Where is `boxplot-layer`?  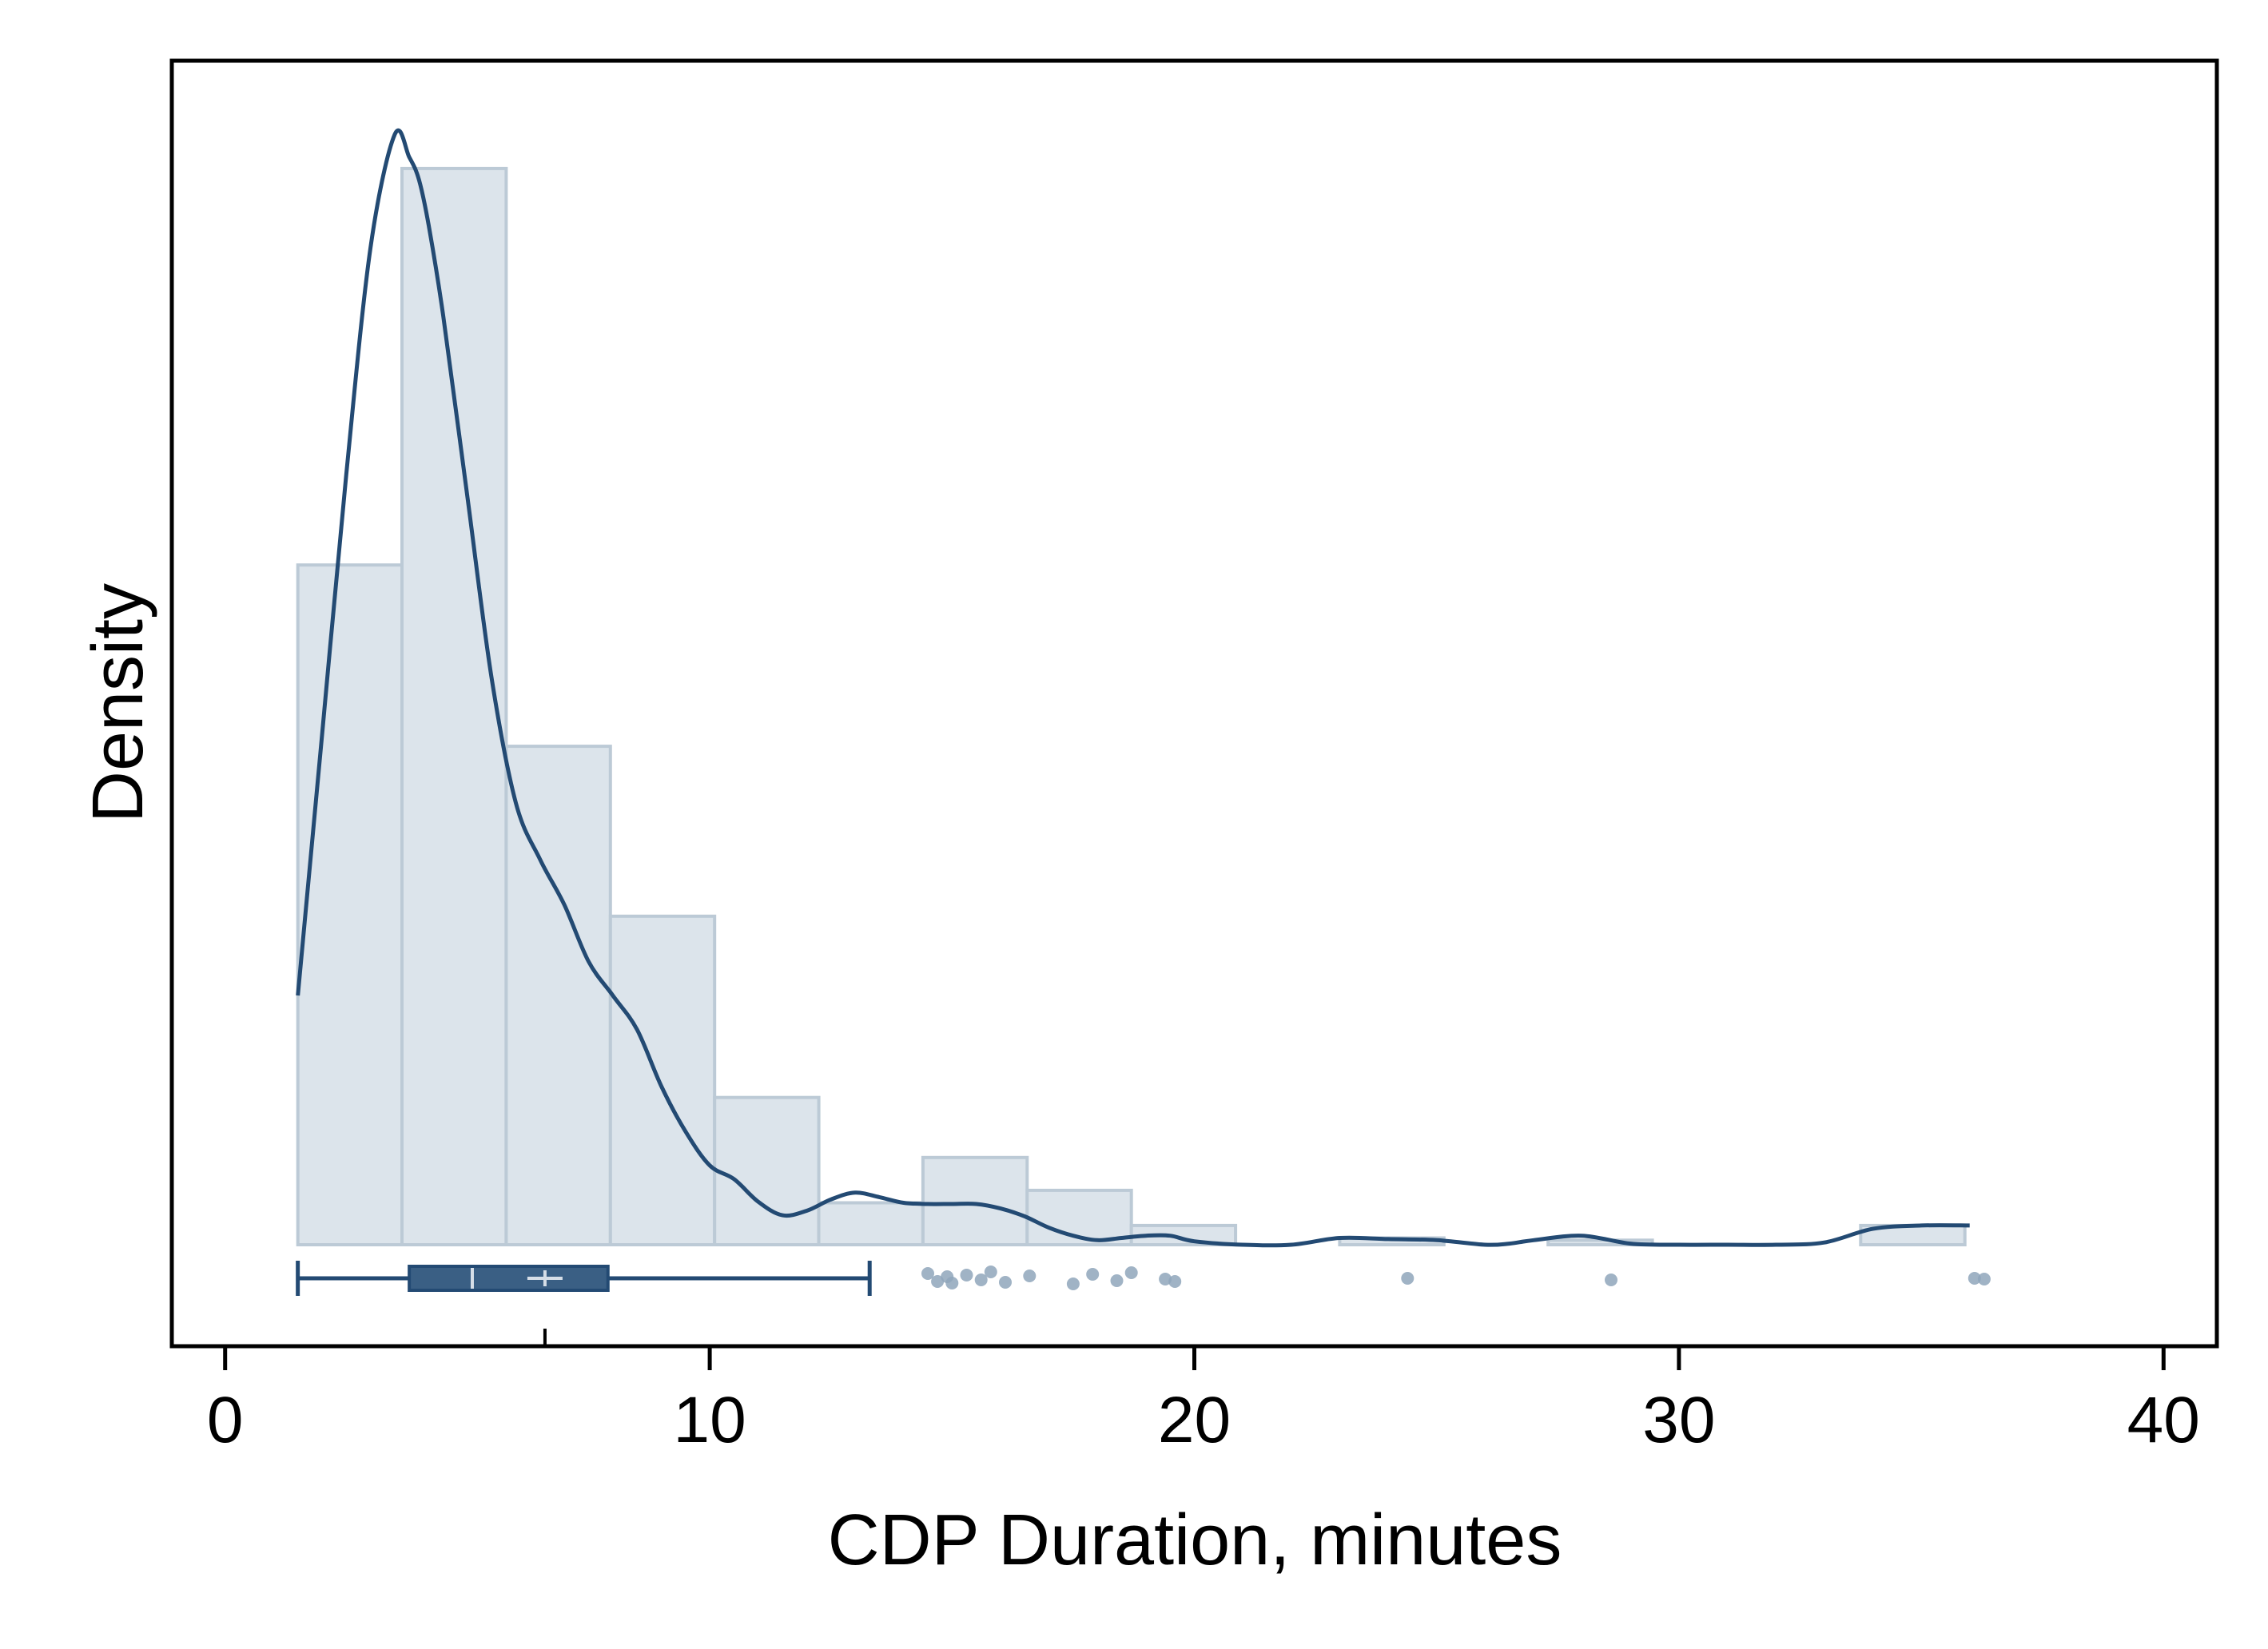
boxplot-layer is located at coordinates (584, 1303).